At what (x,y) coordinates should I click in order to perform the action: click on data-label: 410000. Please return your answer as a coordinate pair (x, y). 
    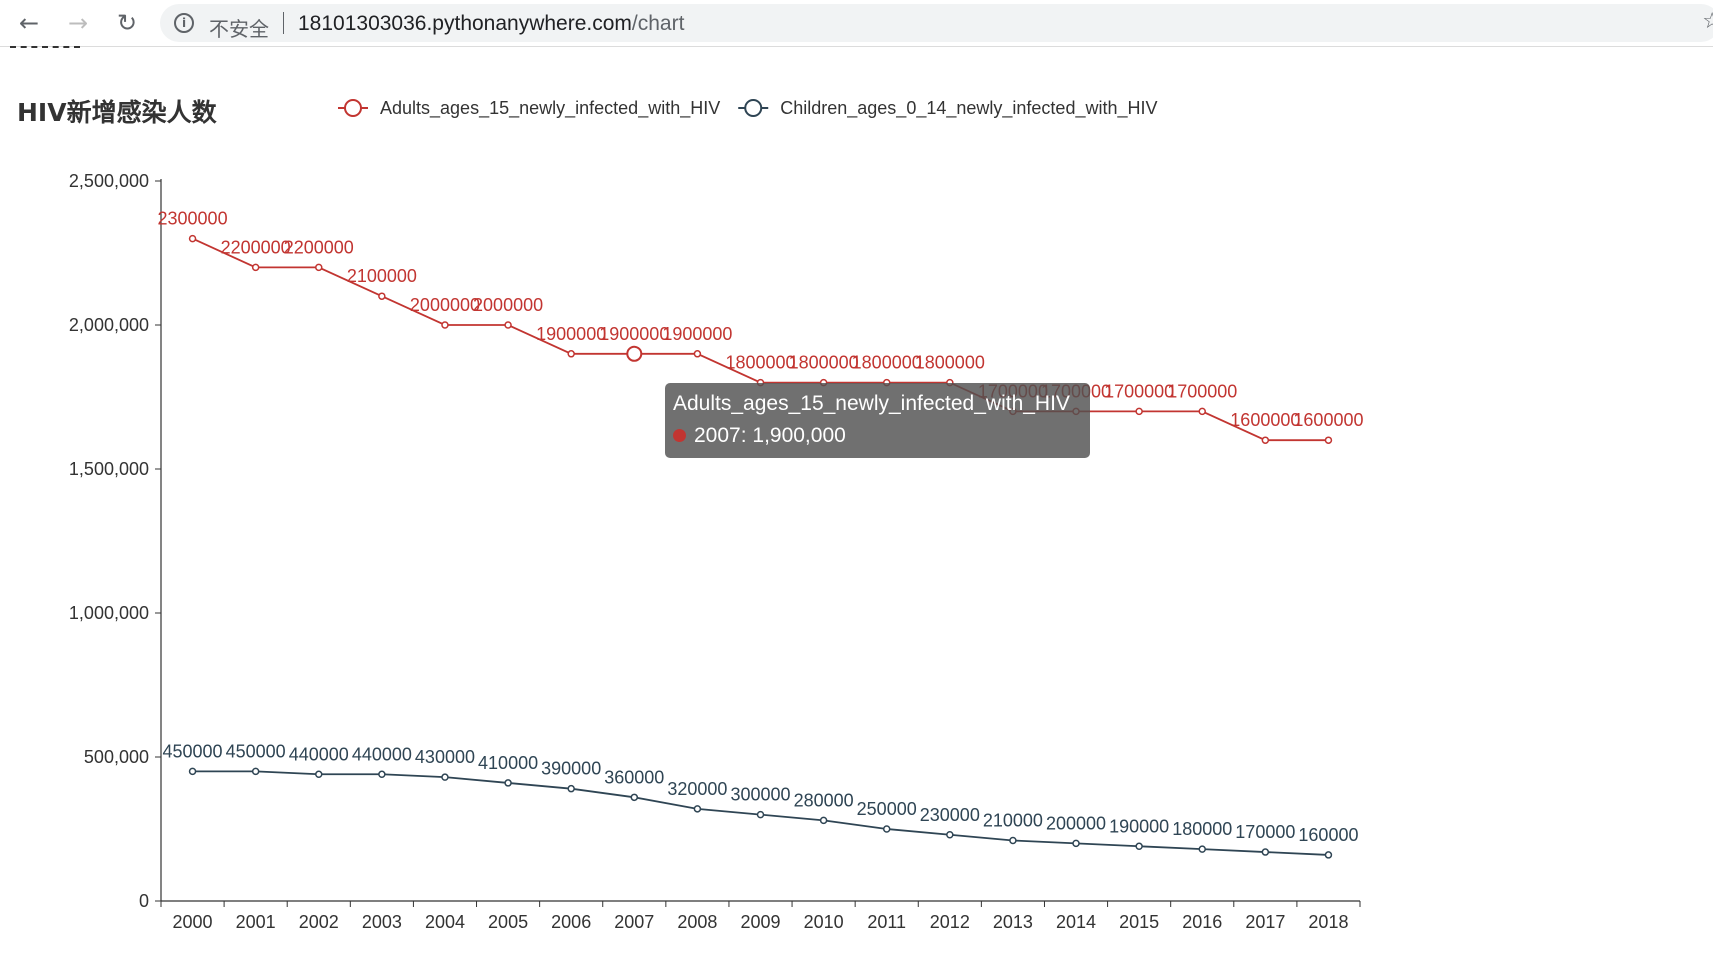
    Looking at the image, I should click on (508, 763).